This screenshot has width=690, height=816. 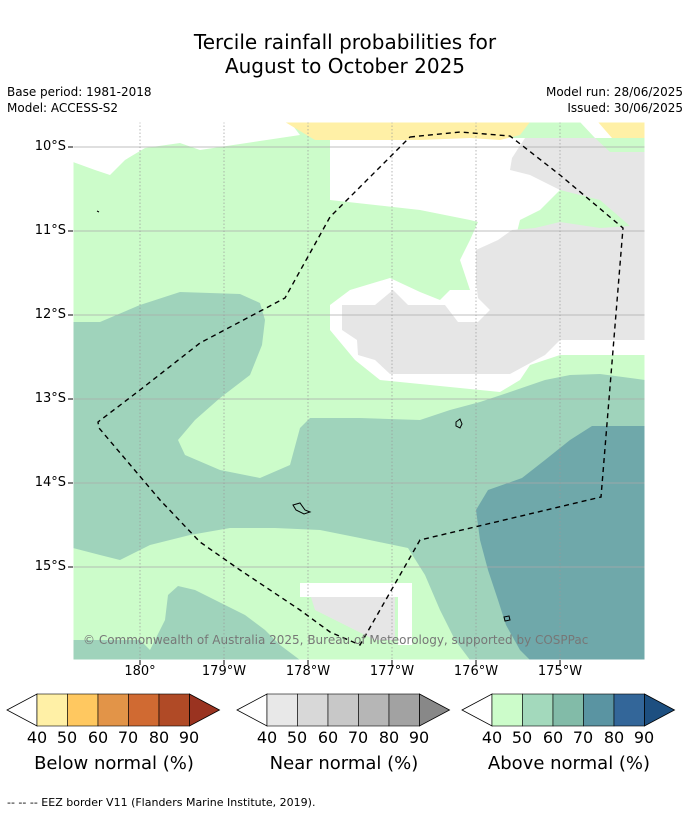 What do you see at coordinates (224, 671) in the screenshot?
I see `lon-label-179w: 179°W` at bounding box center [224, 671].